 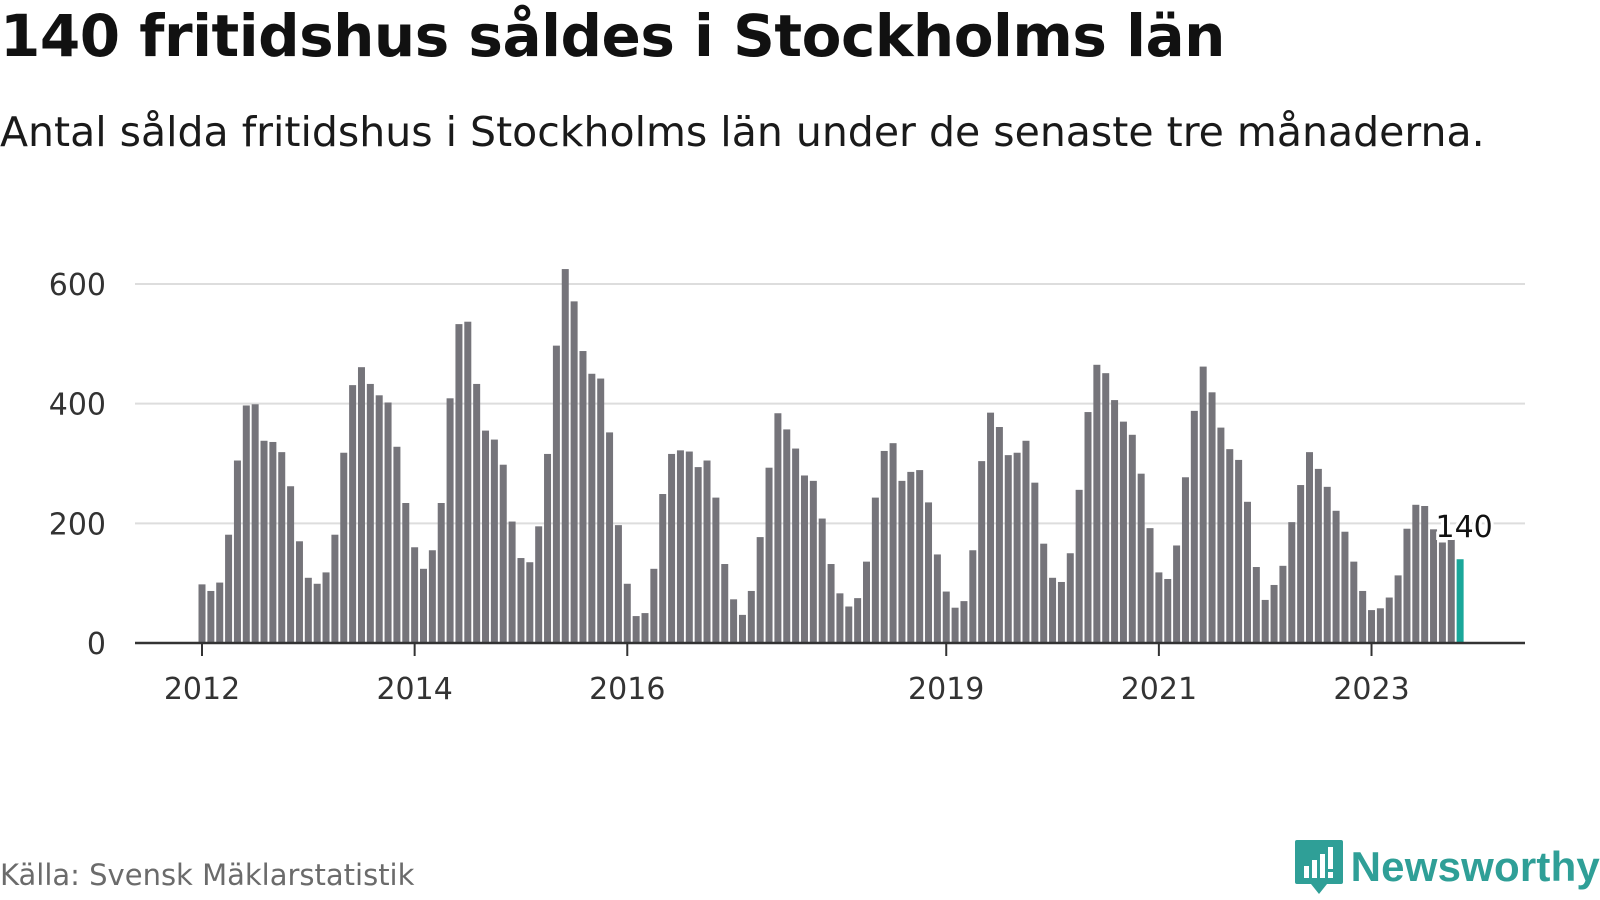 What do you see at coordinates (1371, 689) in the screenshot?
I see `x-tick-label: 2023` at bounding box center [1371, 689].